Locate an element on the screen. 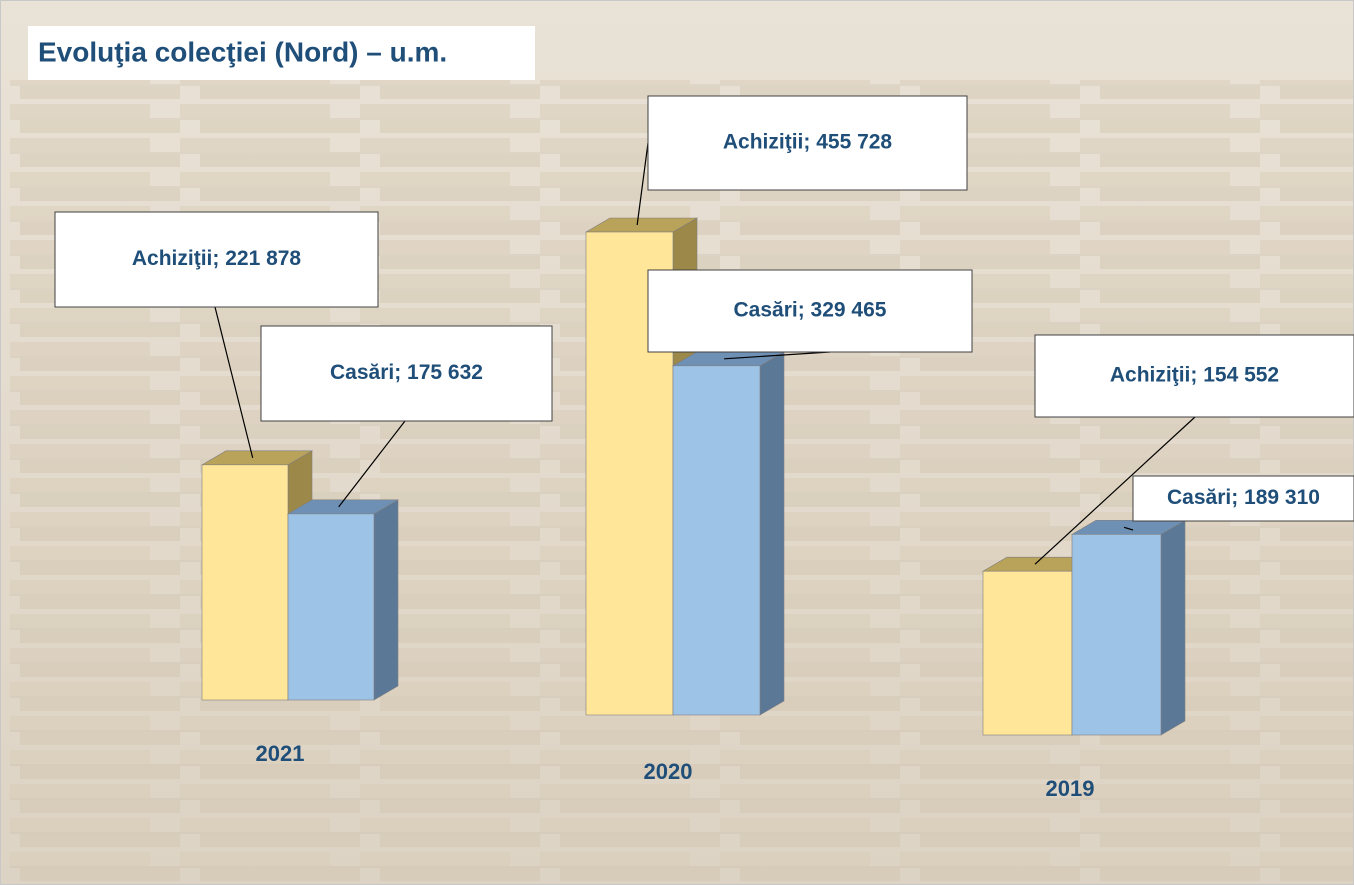 This screenshot has height=885, width=1354. x-tick-label: 2021 is located at coordinates (280, 753).